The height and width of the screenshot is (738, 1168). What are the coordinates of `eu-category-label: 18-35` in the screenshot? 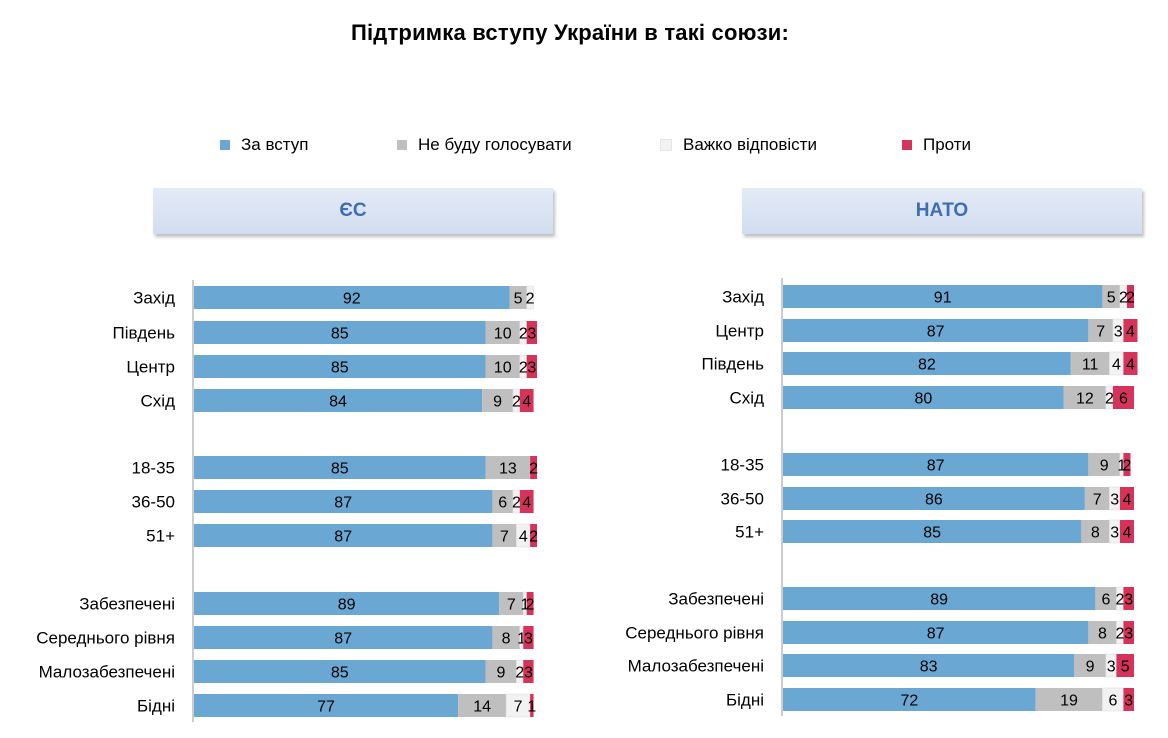 It's located at (153, 468).